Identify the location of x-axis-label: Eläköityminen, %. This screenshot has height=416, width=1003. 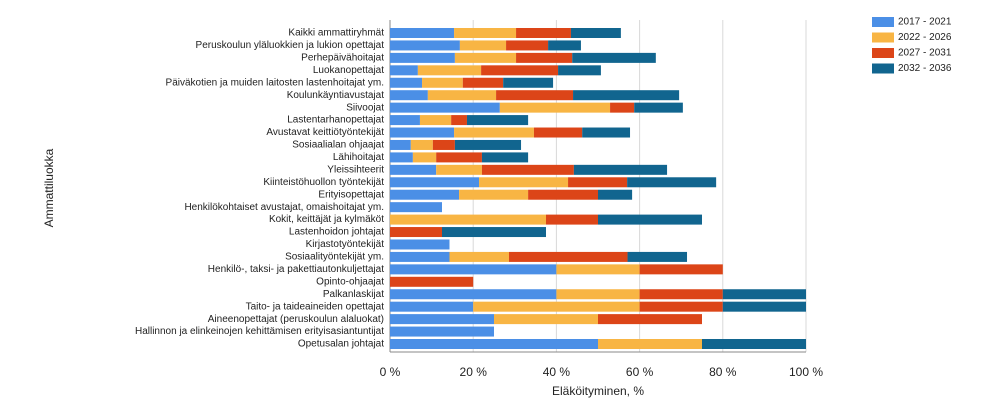
(598, 391).